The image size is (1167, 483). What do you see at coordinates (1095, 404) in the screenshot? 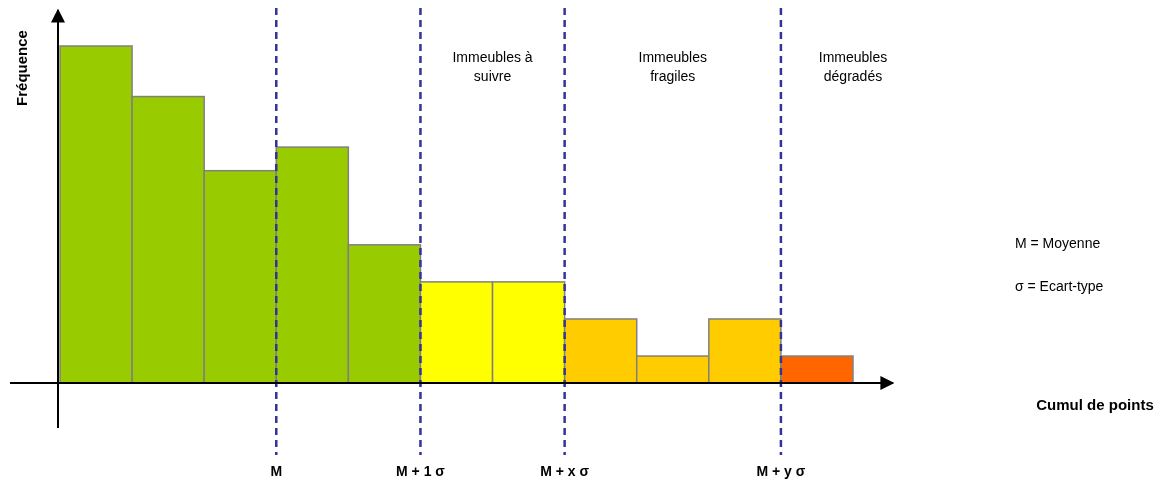
I see `text: Cumul de points` at bounding box center [1095, 404].